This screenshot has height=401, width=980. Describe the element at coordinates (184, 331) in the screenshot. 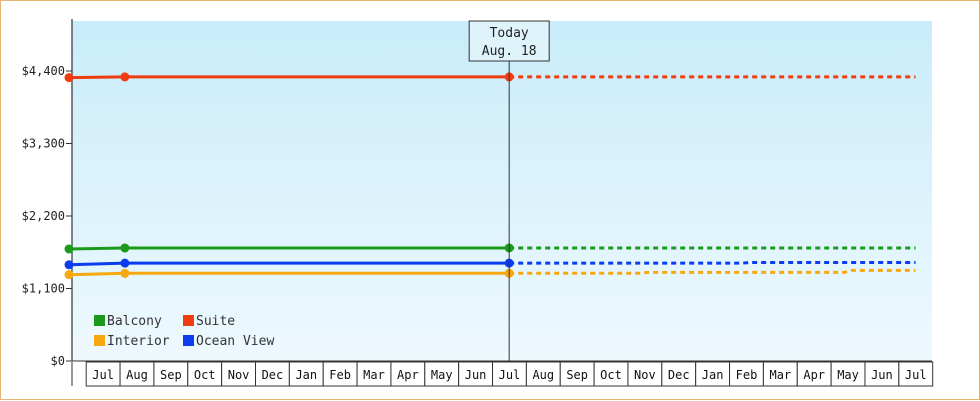

I see `legend: Balcony Suite Interior Ocean View` at that location.